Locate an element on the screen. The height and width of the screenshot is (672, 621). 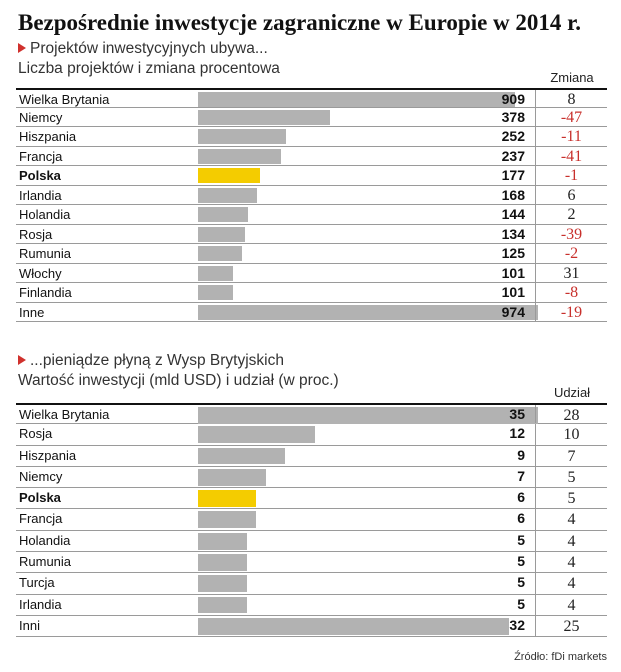
country-label: Hiszpania is located at coordinates (48, 136).